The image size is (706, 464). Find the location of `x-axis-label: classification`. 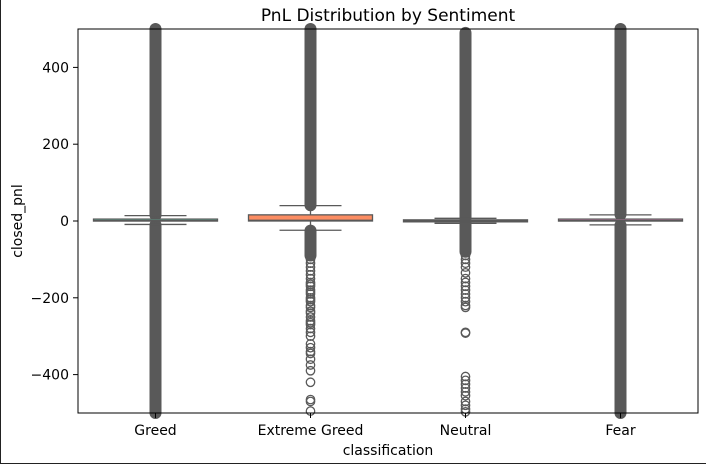

x-axis-label: classification is located at coordinates (388, 451).